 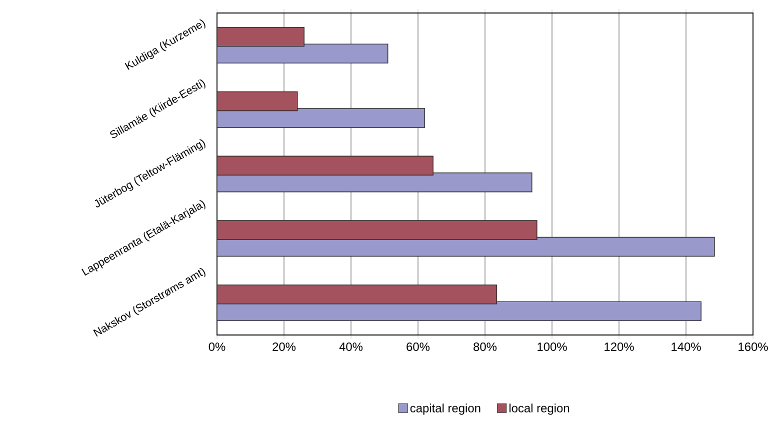 What do you see at coordinates (418, 346) in the screenshot?
I see `x-tick-label: 60%` at bounding box center [418, 346].